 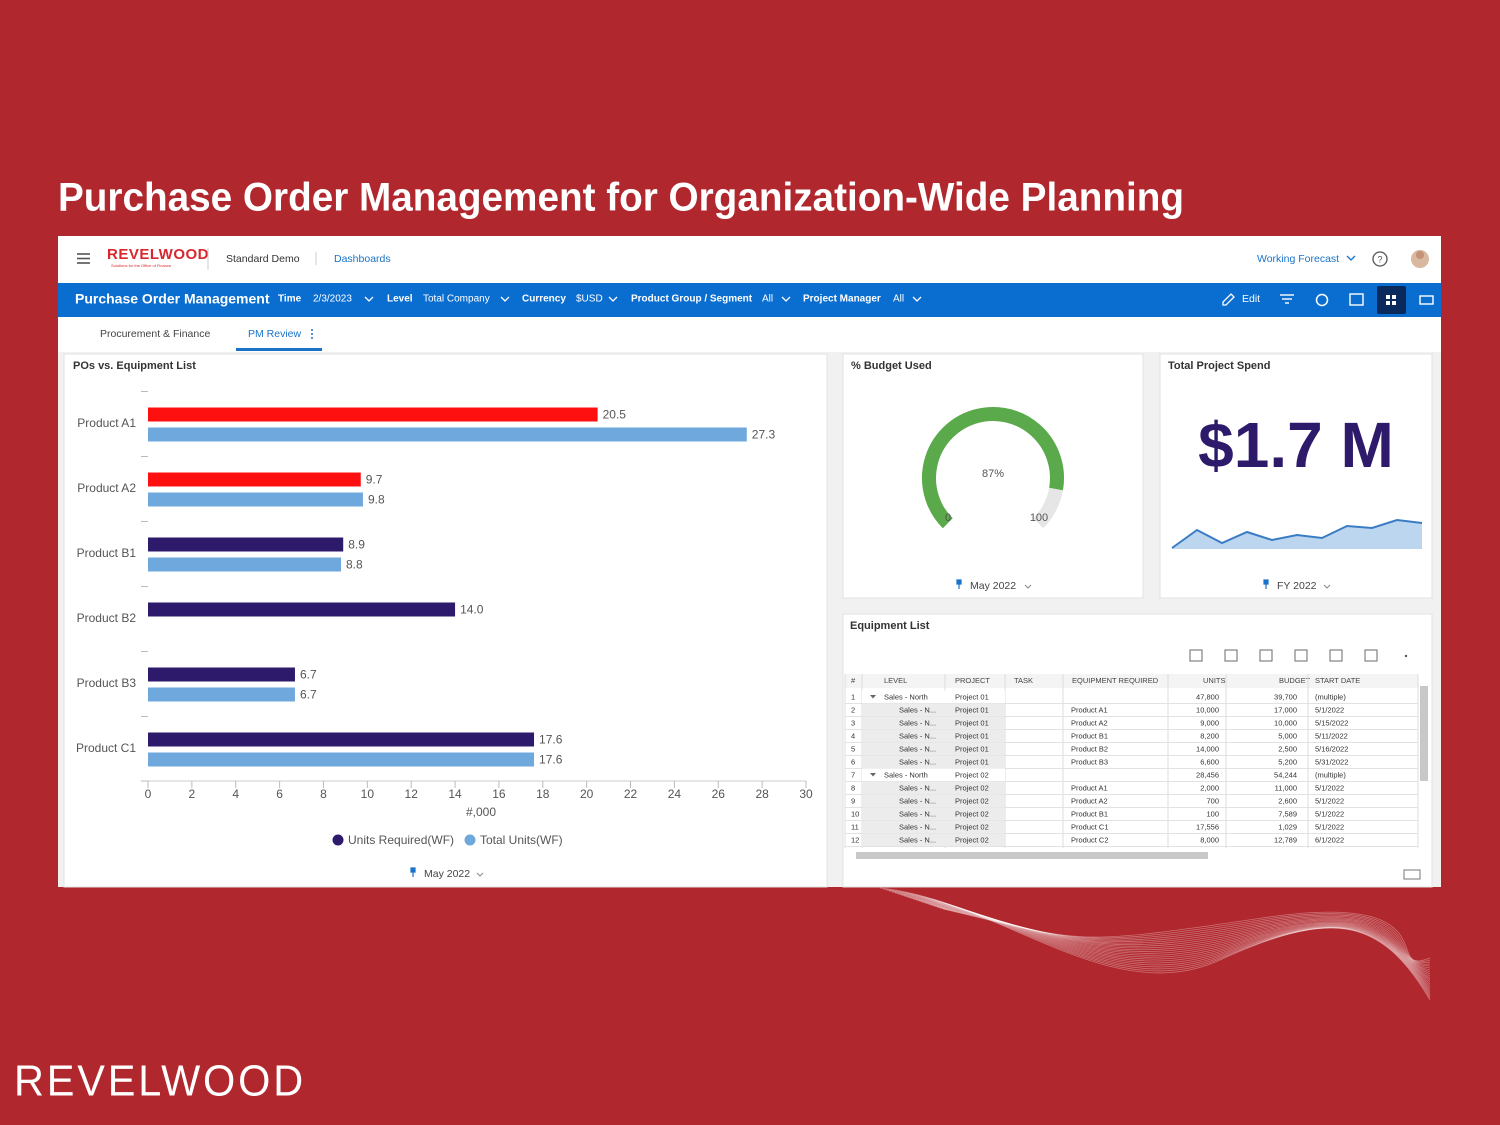 I want to click on table-header-bg, so click(x=1131, y=681).